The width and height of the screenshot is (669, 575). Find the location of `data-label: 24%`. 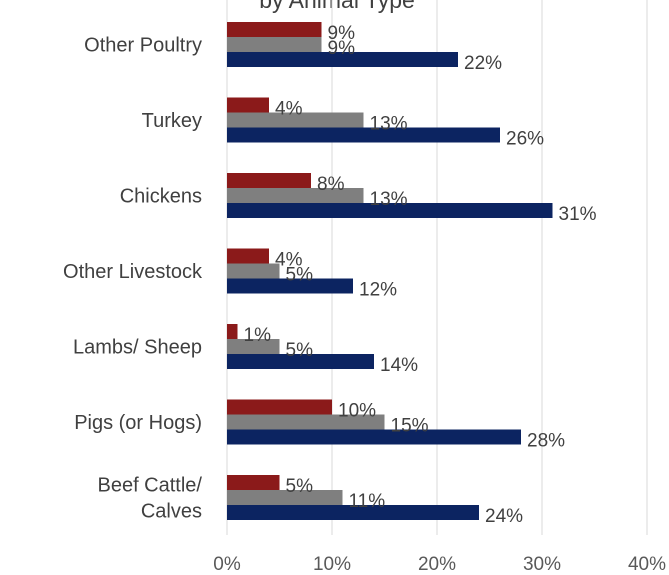

data-label: 24% is located at coordinates (504, 516).